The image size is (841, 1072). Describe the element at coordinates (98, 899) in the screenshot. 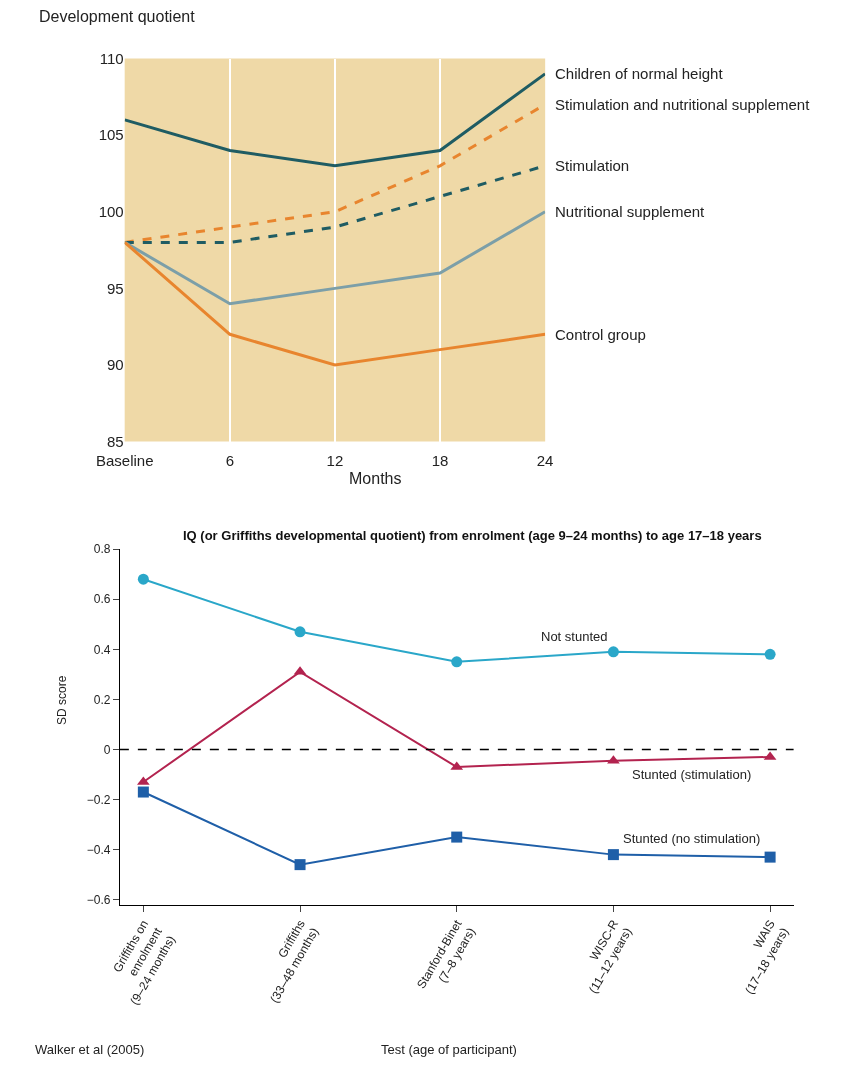

I see `y-tick-label: −0.6` at that location.